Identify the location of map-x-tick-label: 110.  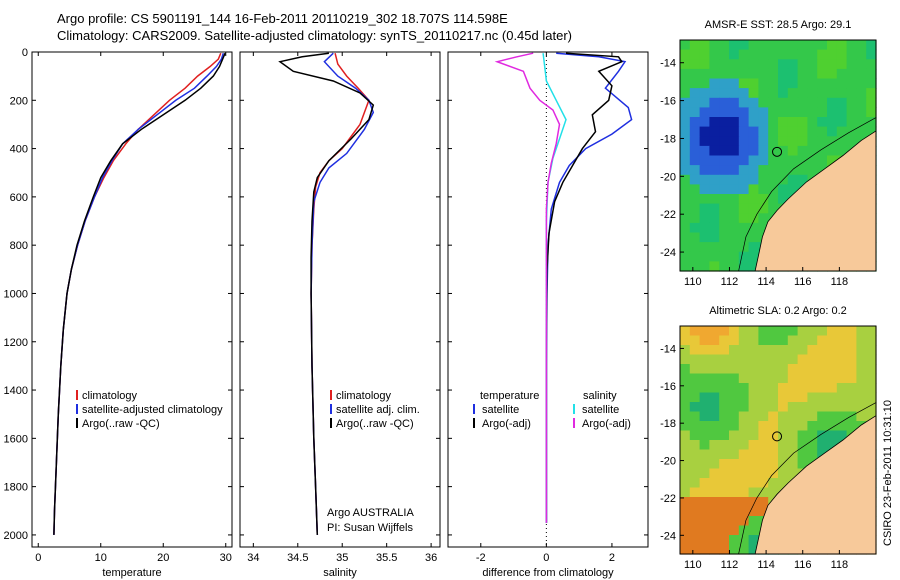
(693, 282).